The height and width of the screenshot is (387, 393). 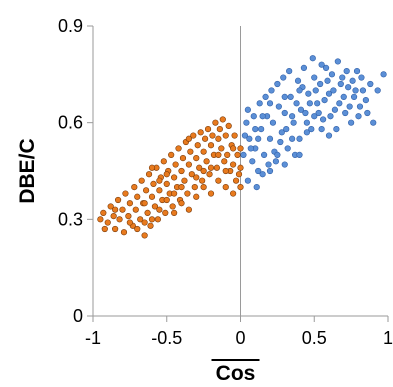 What do you see at coordinates (93, 338) in the screenshot?
I see `x-tick-label: -1` at bounding box center [93, 338].